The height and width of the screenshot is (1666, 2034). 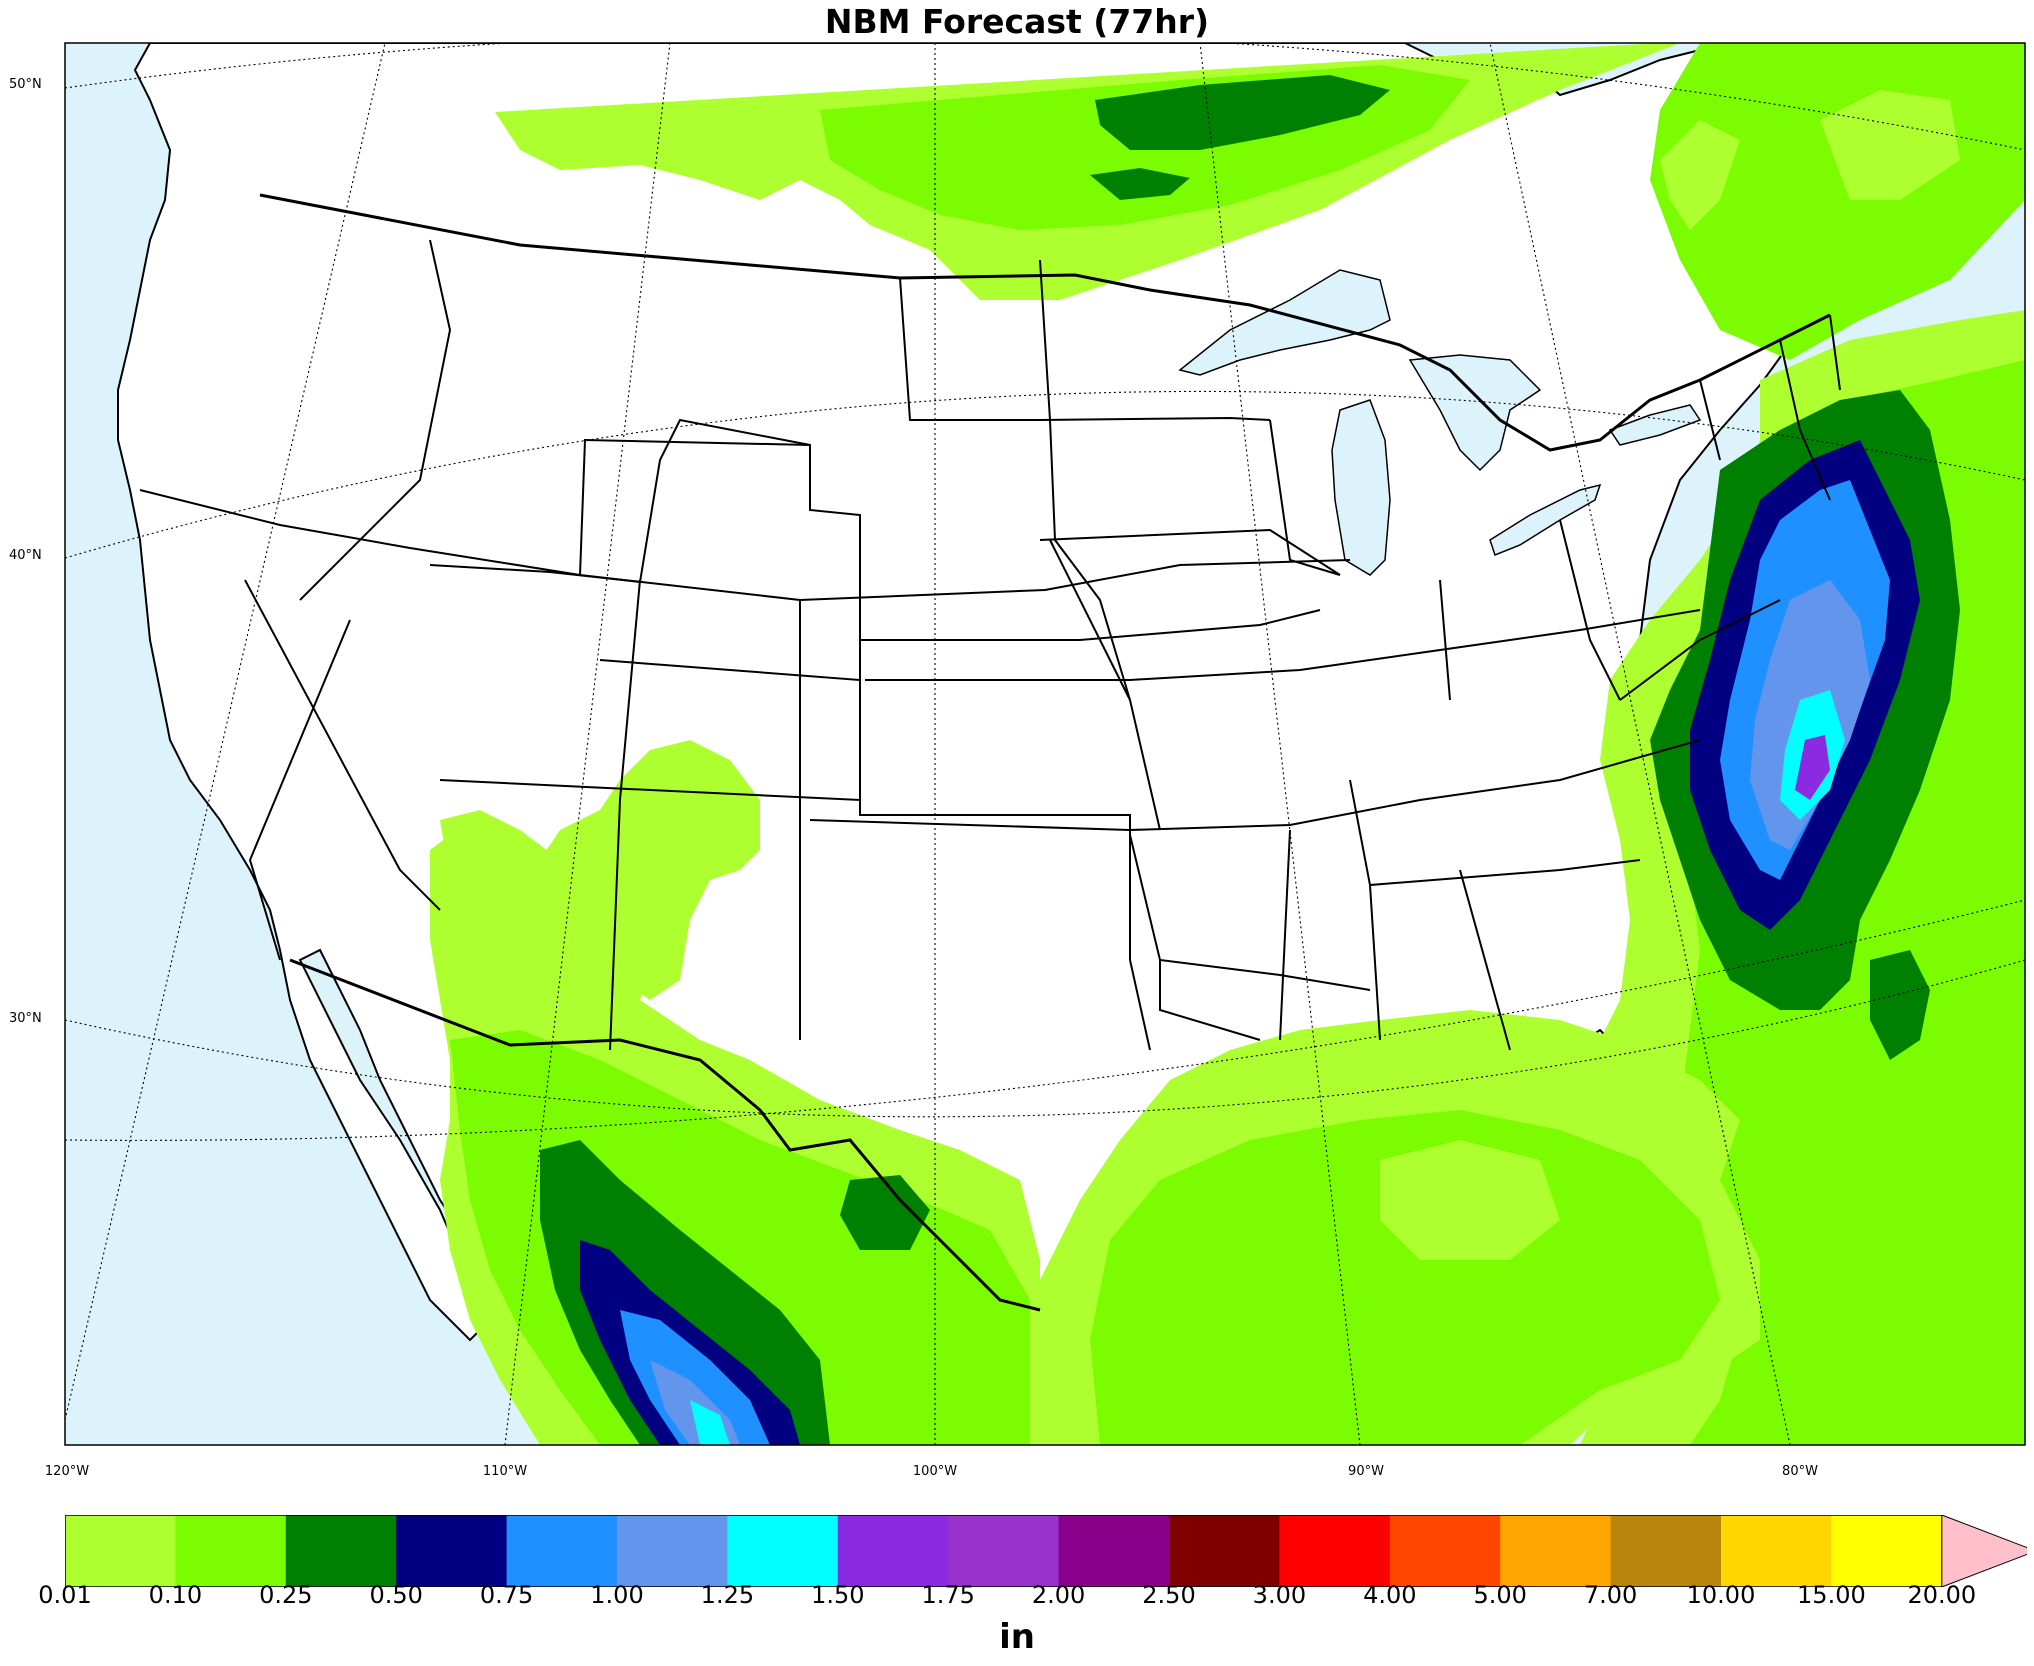 I want to click on colorbar-tick-label: 1.25, so click(x=727, y=1595).